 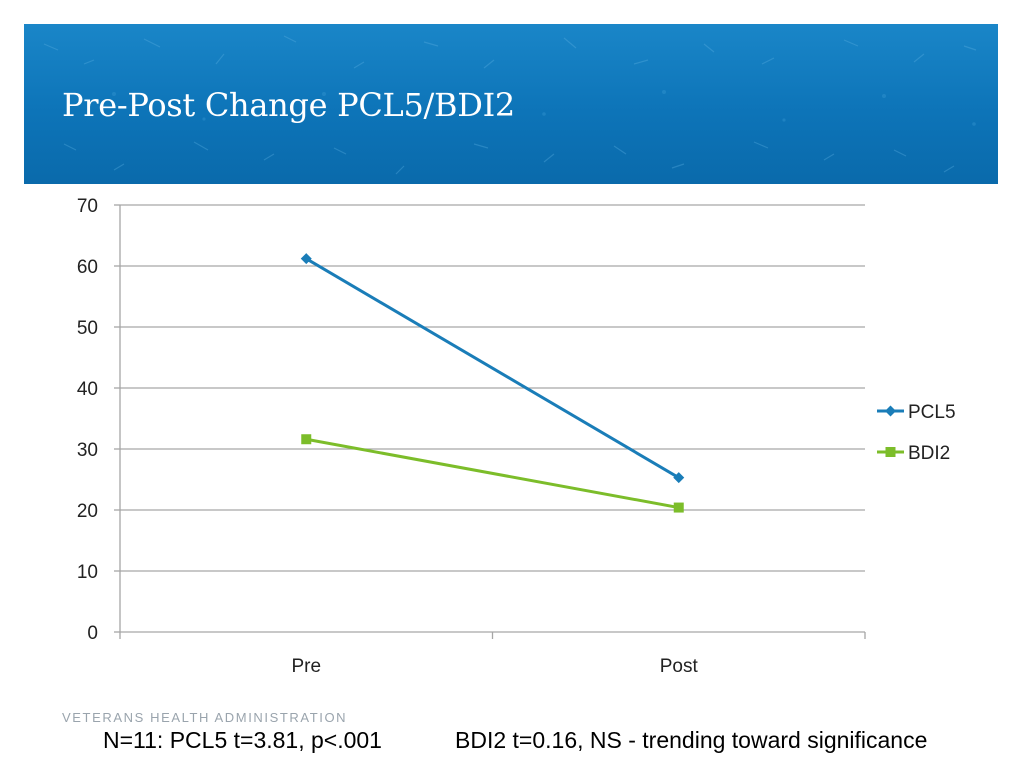 I want to click on y-tick-label: 30, so click(x=87, y=450).